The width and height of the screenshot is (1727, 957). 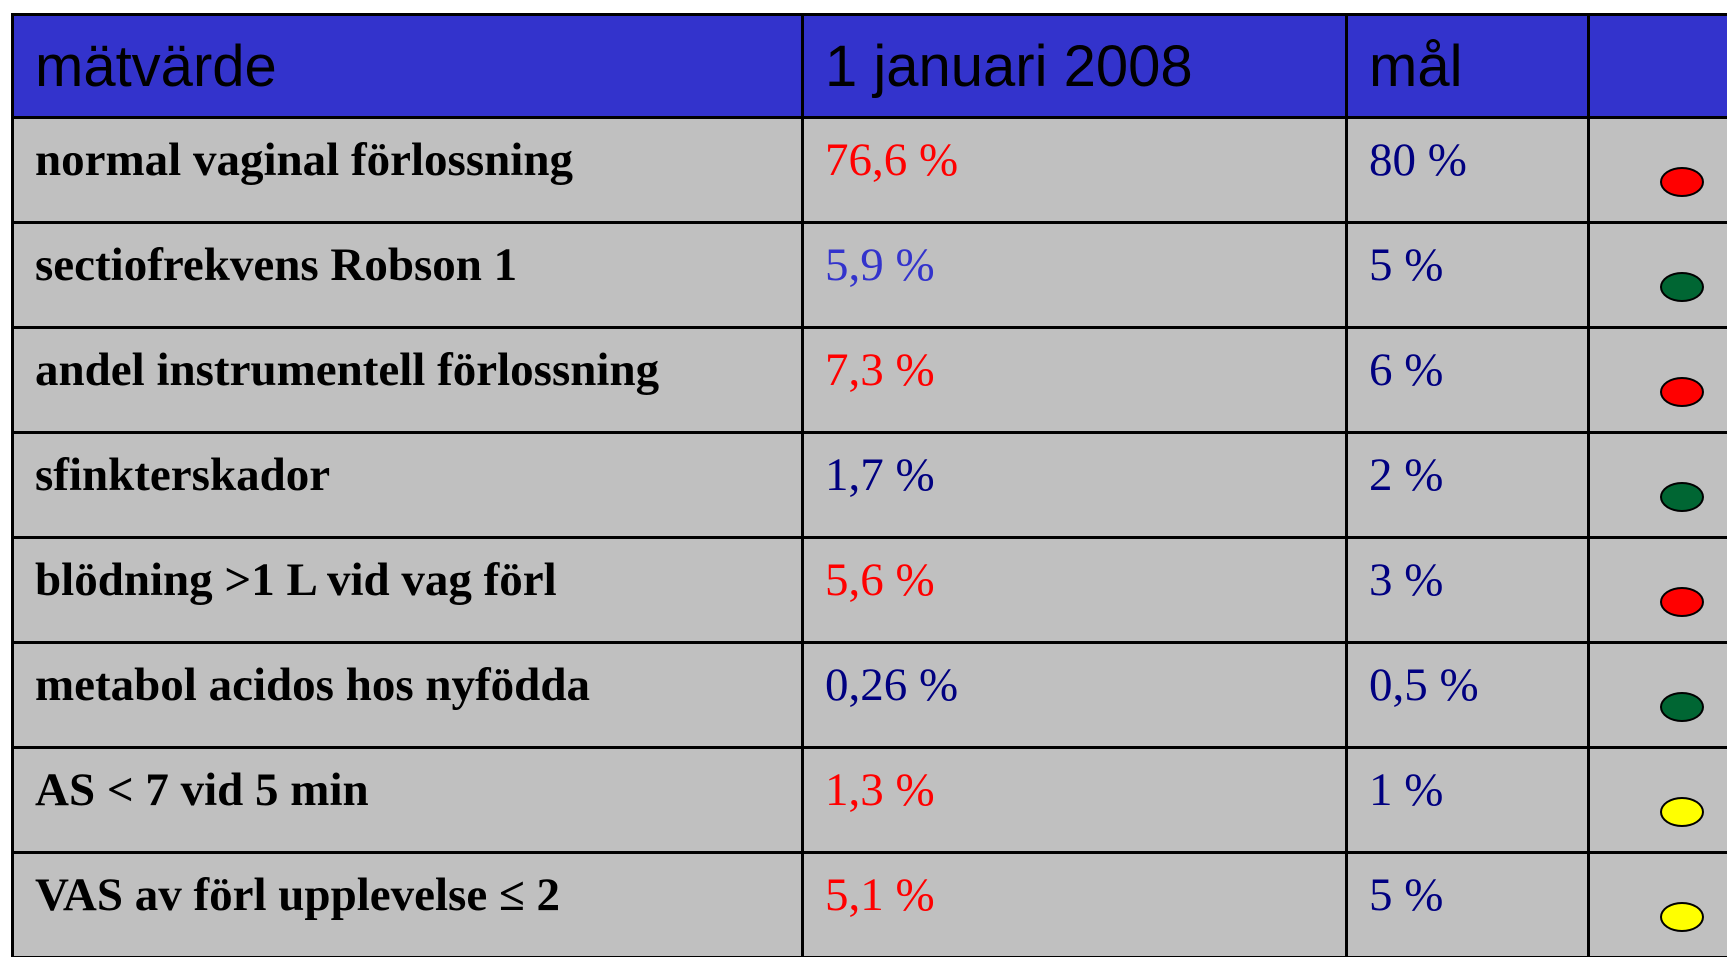 What do you see at coordinates (1074, 590) in the screenshot?
I see `value-cell: 5,6 %` at bounding box center [1074, 590].